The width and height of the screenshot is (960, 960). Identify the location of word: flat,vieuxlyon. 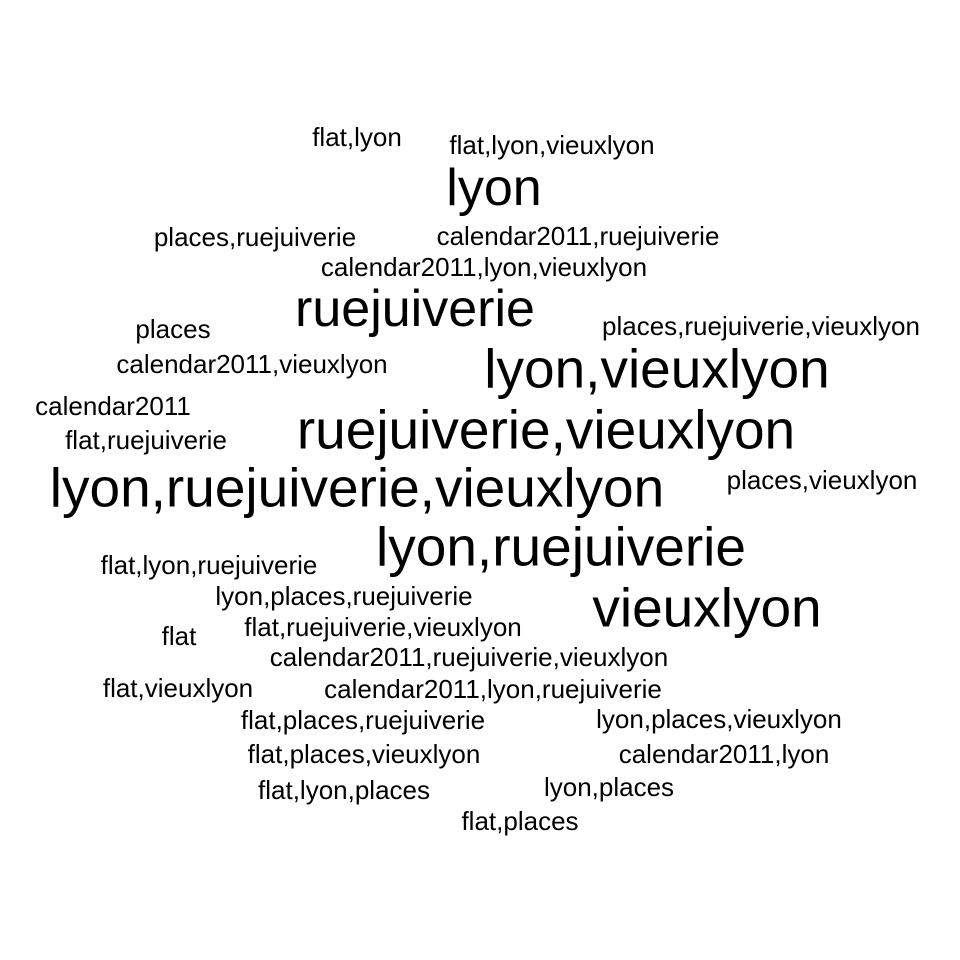
(178, 688).